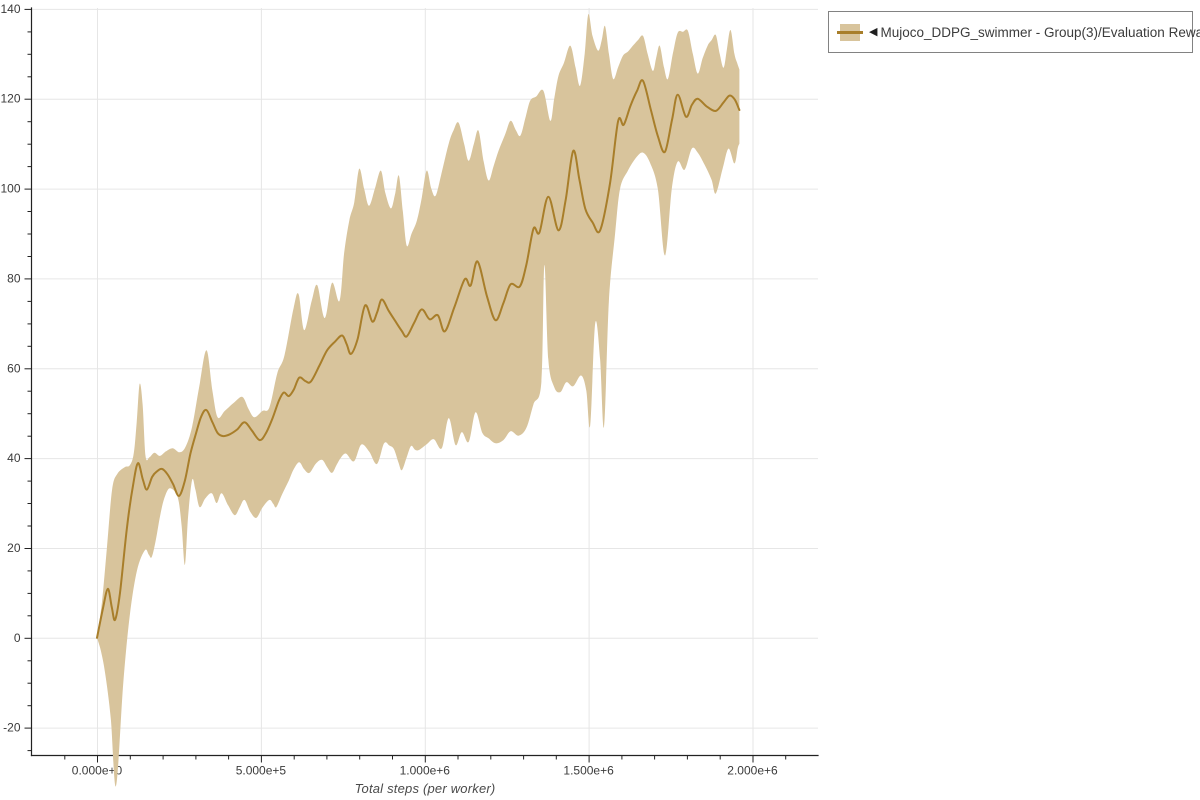 This screenshot has height=800, width=1200. Describe the element at coordinates (14, 458) in the screenshot. I see `y-tick-label: 40` at that location.